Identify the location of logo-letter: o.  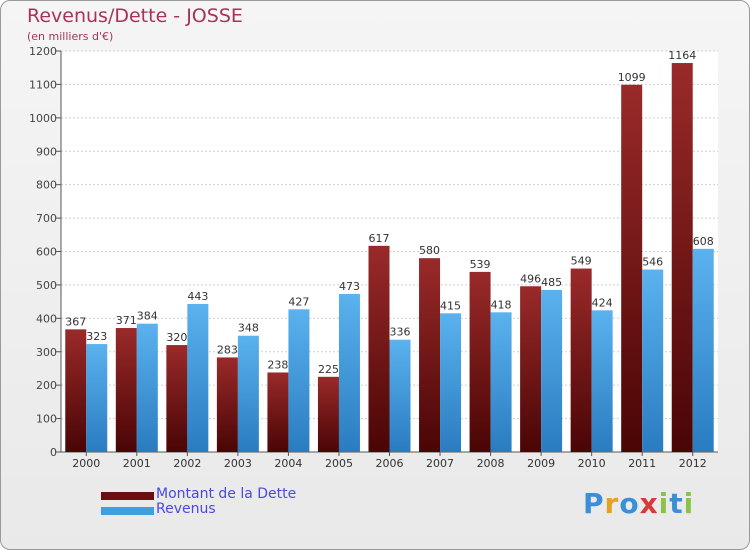
(629, 503).